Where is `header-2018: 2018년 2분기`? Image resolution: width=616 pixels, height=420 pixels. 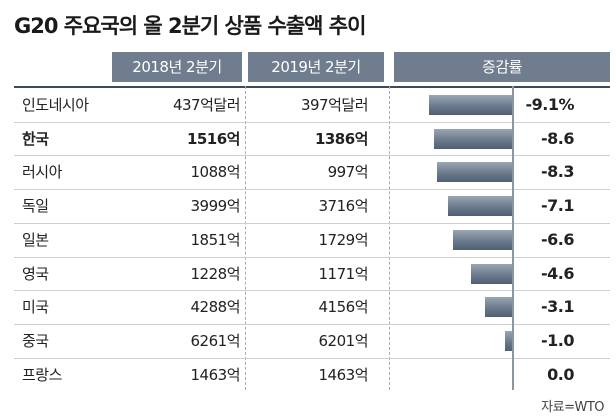
header-2018: 2018년 2분기 is located at coordinates (177, 67).